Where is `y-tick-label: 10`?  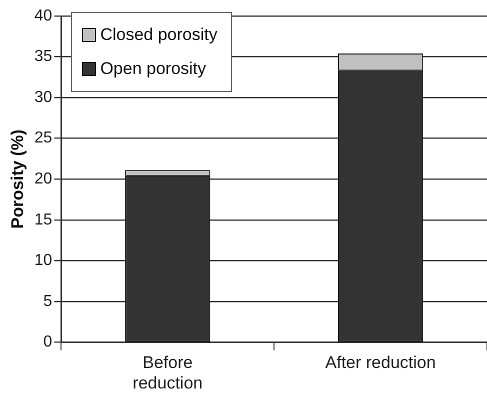
y-tick-label: 10 is located at coordinates (43, 261).